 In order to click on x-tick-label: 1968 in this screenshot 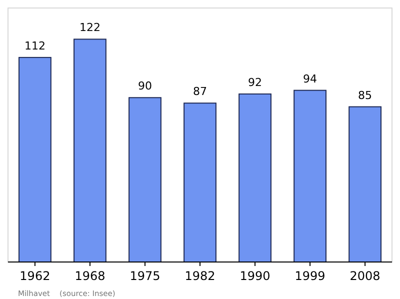, I will do `click(90, 276)`.